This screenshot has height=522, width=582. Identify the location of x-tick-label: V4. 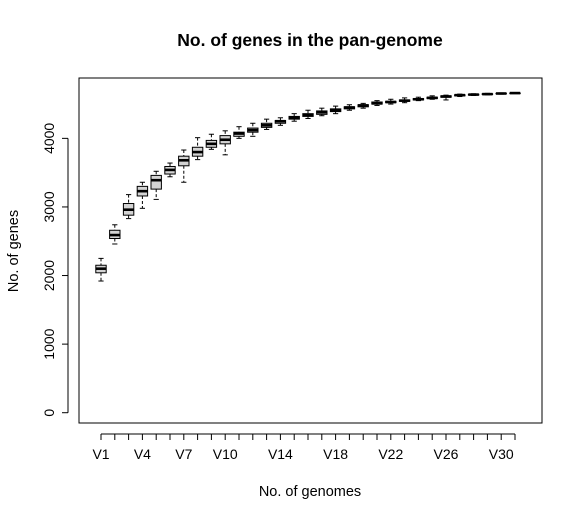
(142, 454).